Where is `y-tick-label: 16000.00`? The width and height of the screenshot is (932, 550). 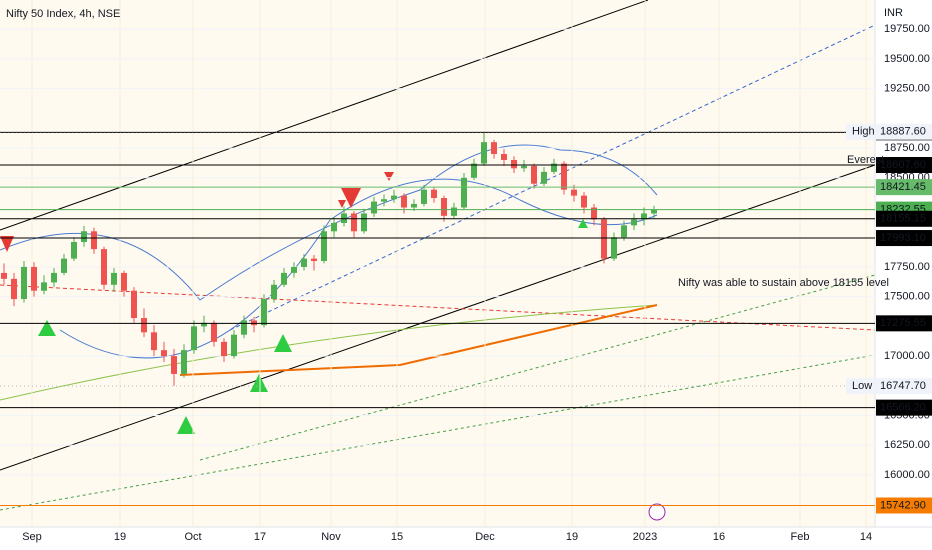 y-tick-label: 16000.00 is located at coordinates (907, 475).